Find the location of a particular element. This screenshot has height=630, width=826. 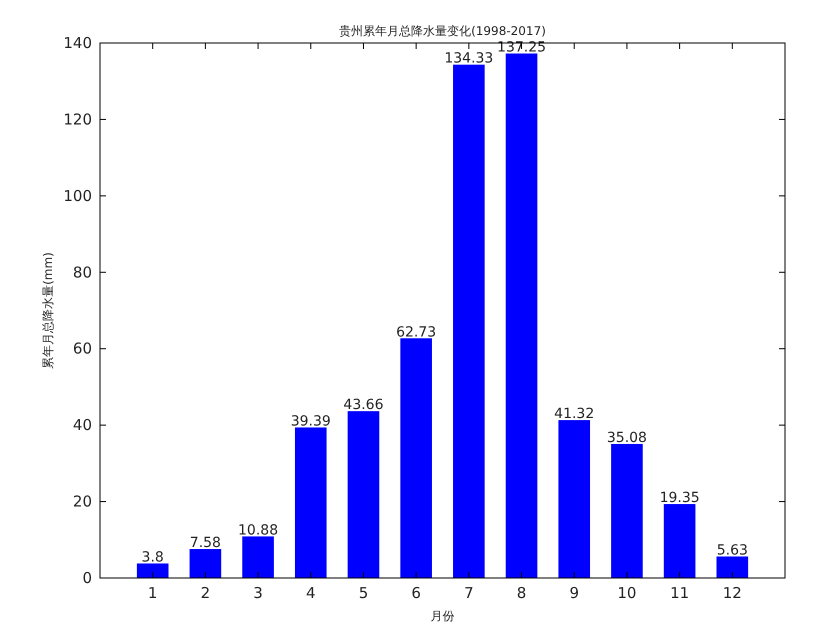

chart-title: 贵州累年月总降水量变化(1998-2017) is located at coordinates (442, 31).